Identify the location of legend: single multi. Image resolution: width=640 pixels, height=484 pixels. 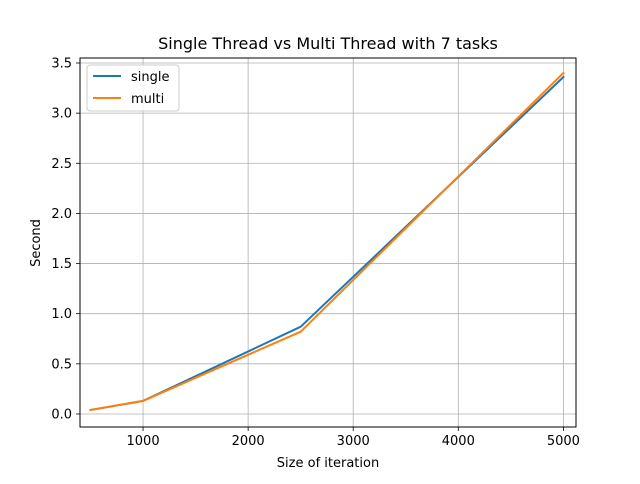
(133, 88).